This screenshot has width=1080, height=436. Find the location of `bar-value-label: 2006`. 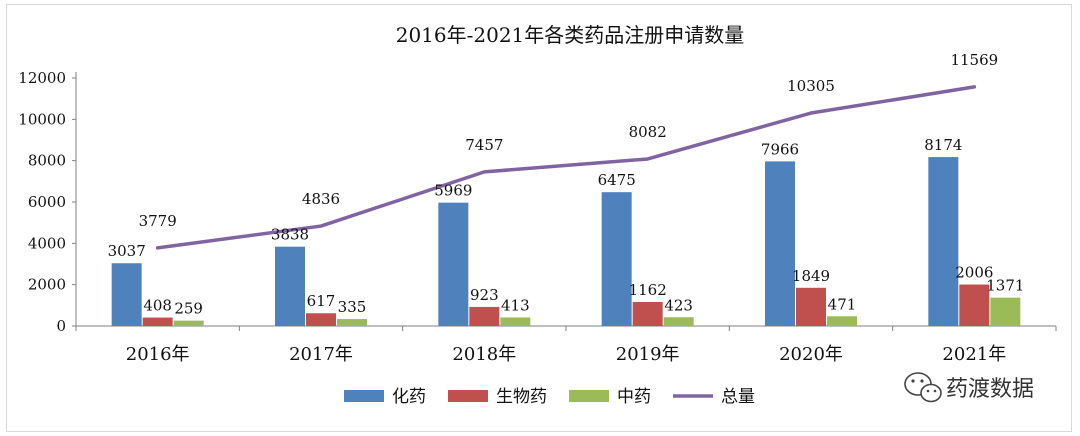

bar-value-label: 2006 is located at coordinates (974, 273).